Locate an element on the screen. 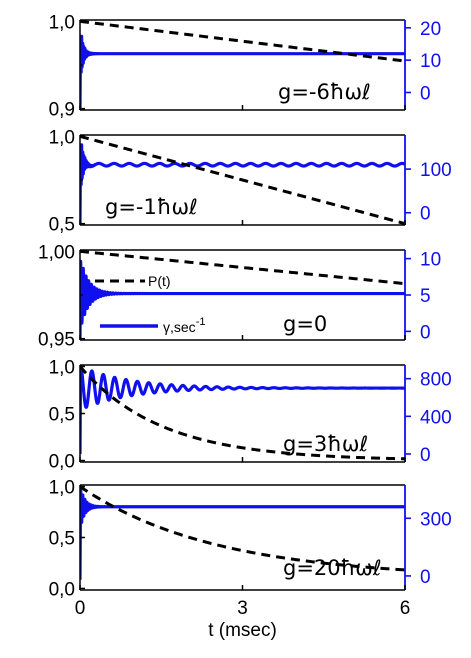 Image resolution: width=471 pixels, height=658 pixels. left-tick-label: 0,9 is located at coordinates (62, 110).